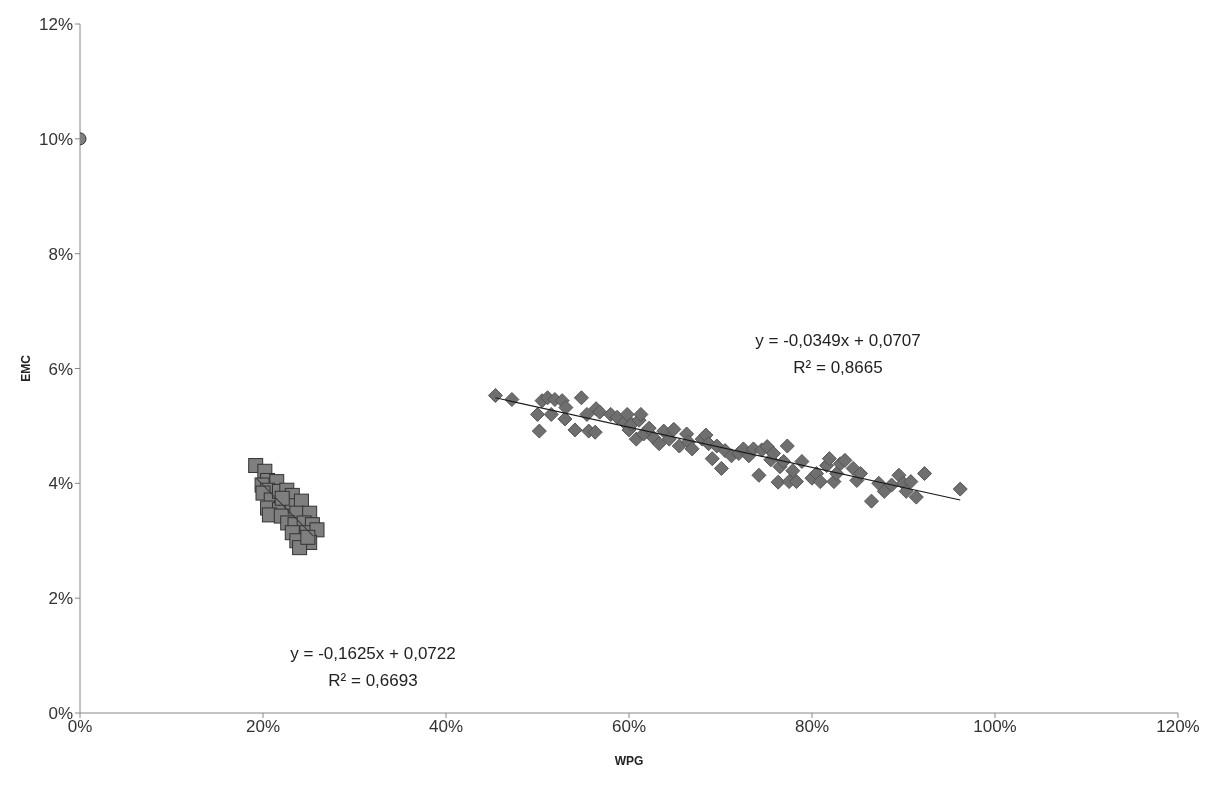 Image resolution: width=1215 pixels, height=791 pixels. I want to click on y-axis-title: EMC, so click(26, 368).